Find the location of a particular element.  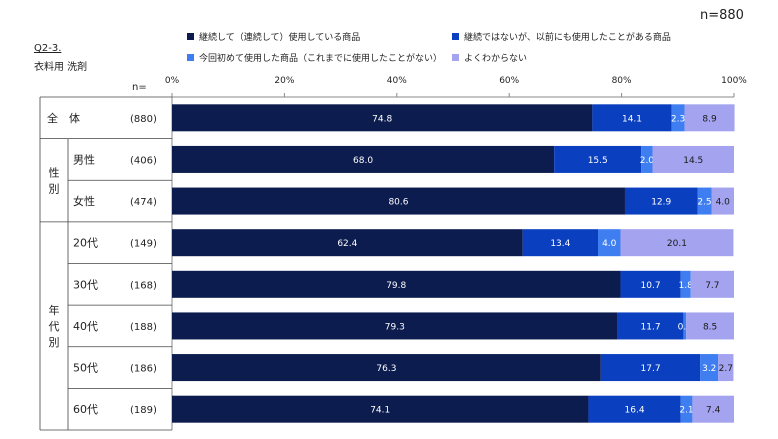

legend-label: 今回初めて使用した商品（これまでに使用したことがない） is located at coordinates (321, 59).